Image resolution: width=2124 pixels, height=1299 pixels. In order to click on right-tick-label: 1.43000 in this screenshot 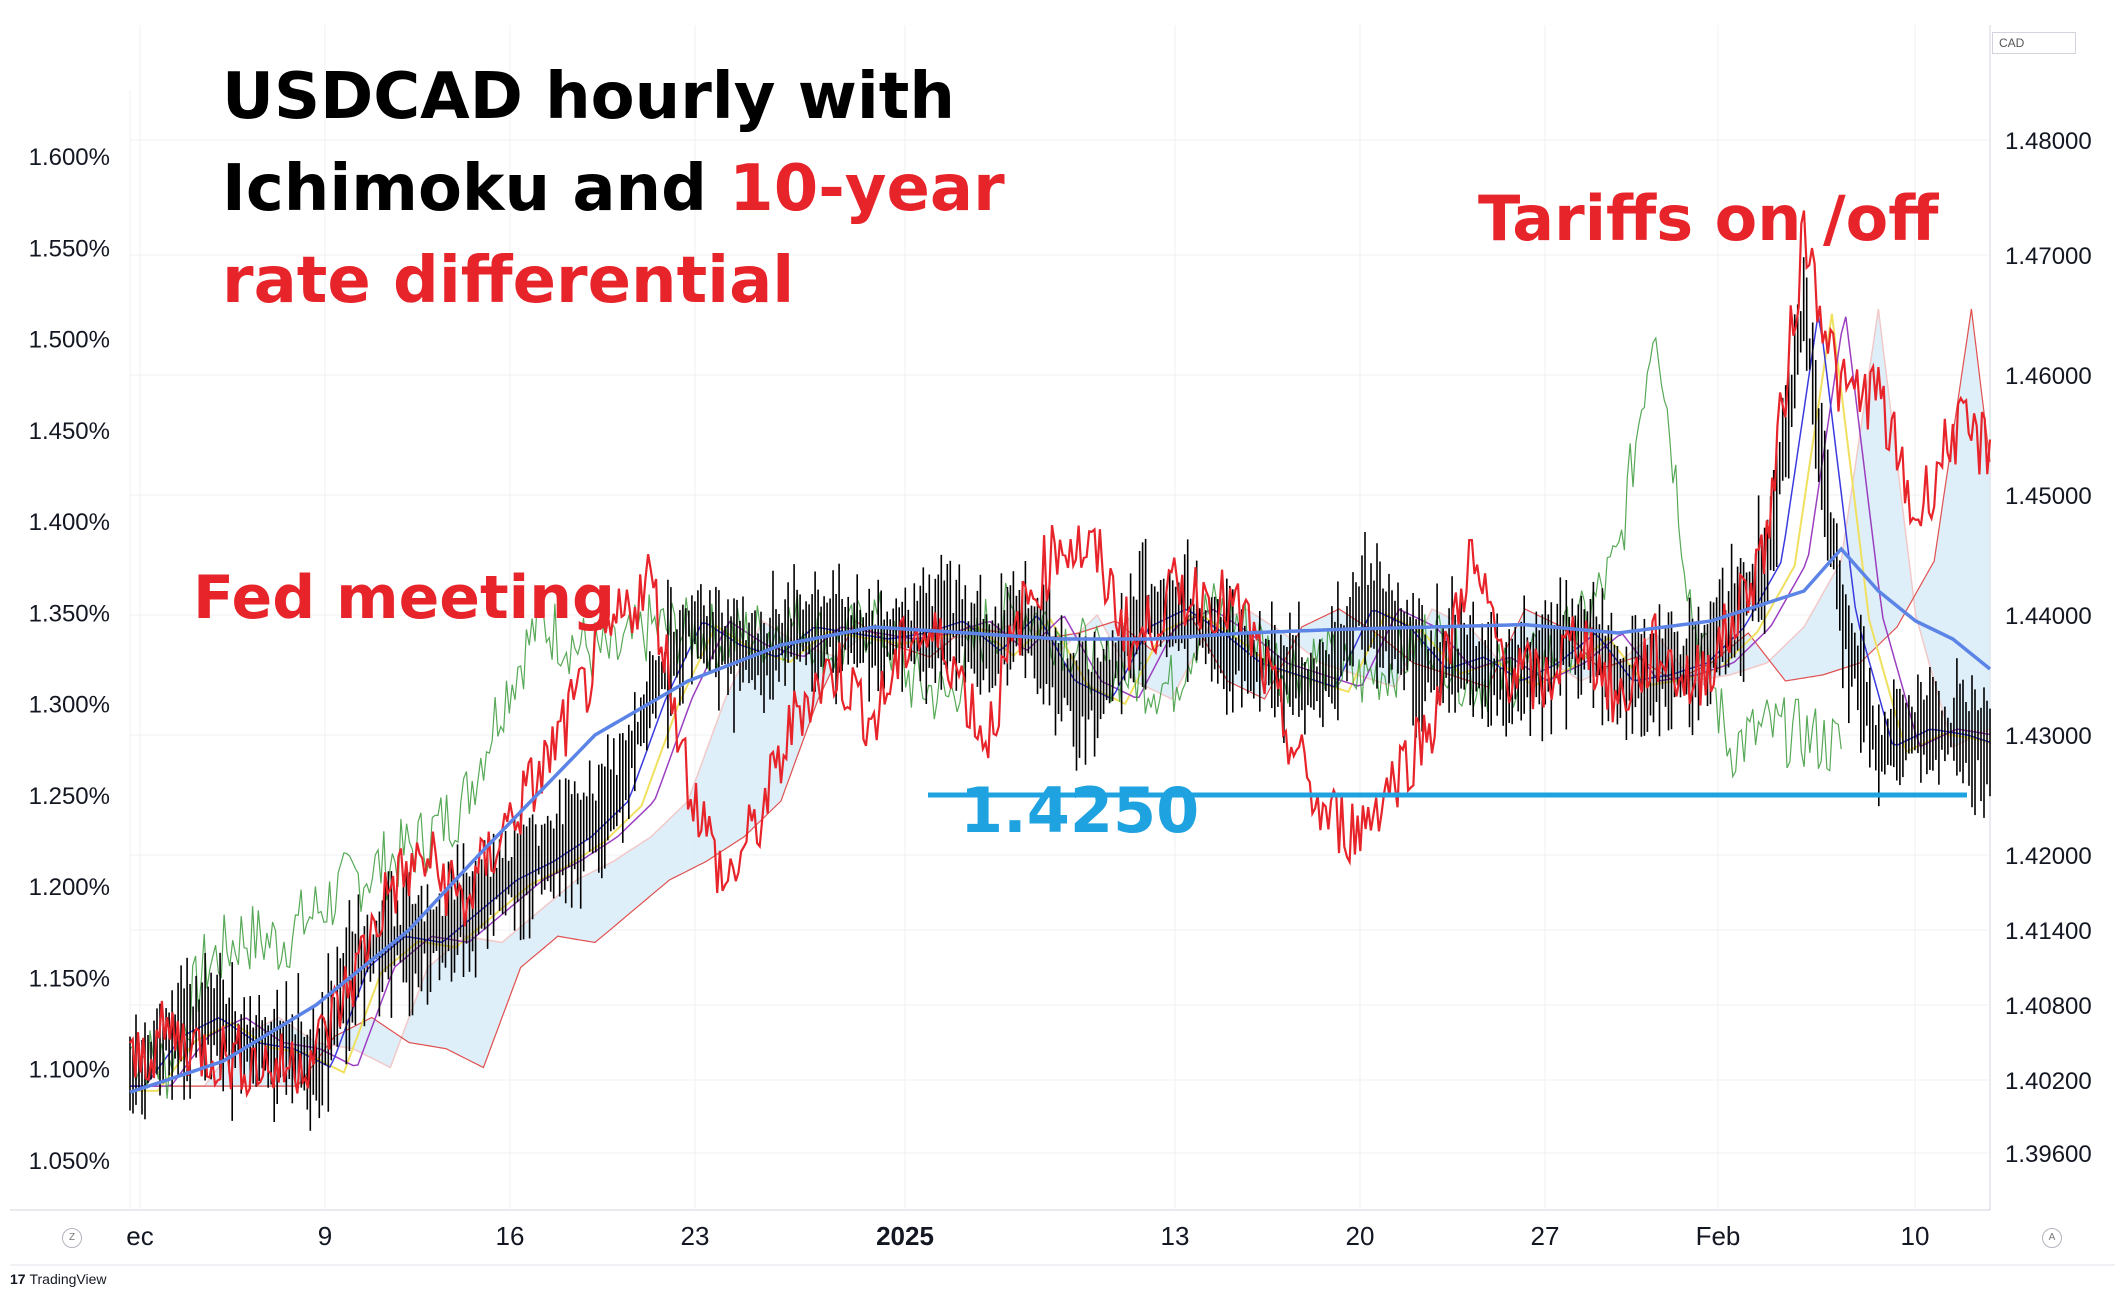, I will do `click(2048, 736)`.